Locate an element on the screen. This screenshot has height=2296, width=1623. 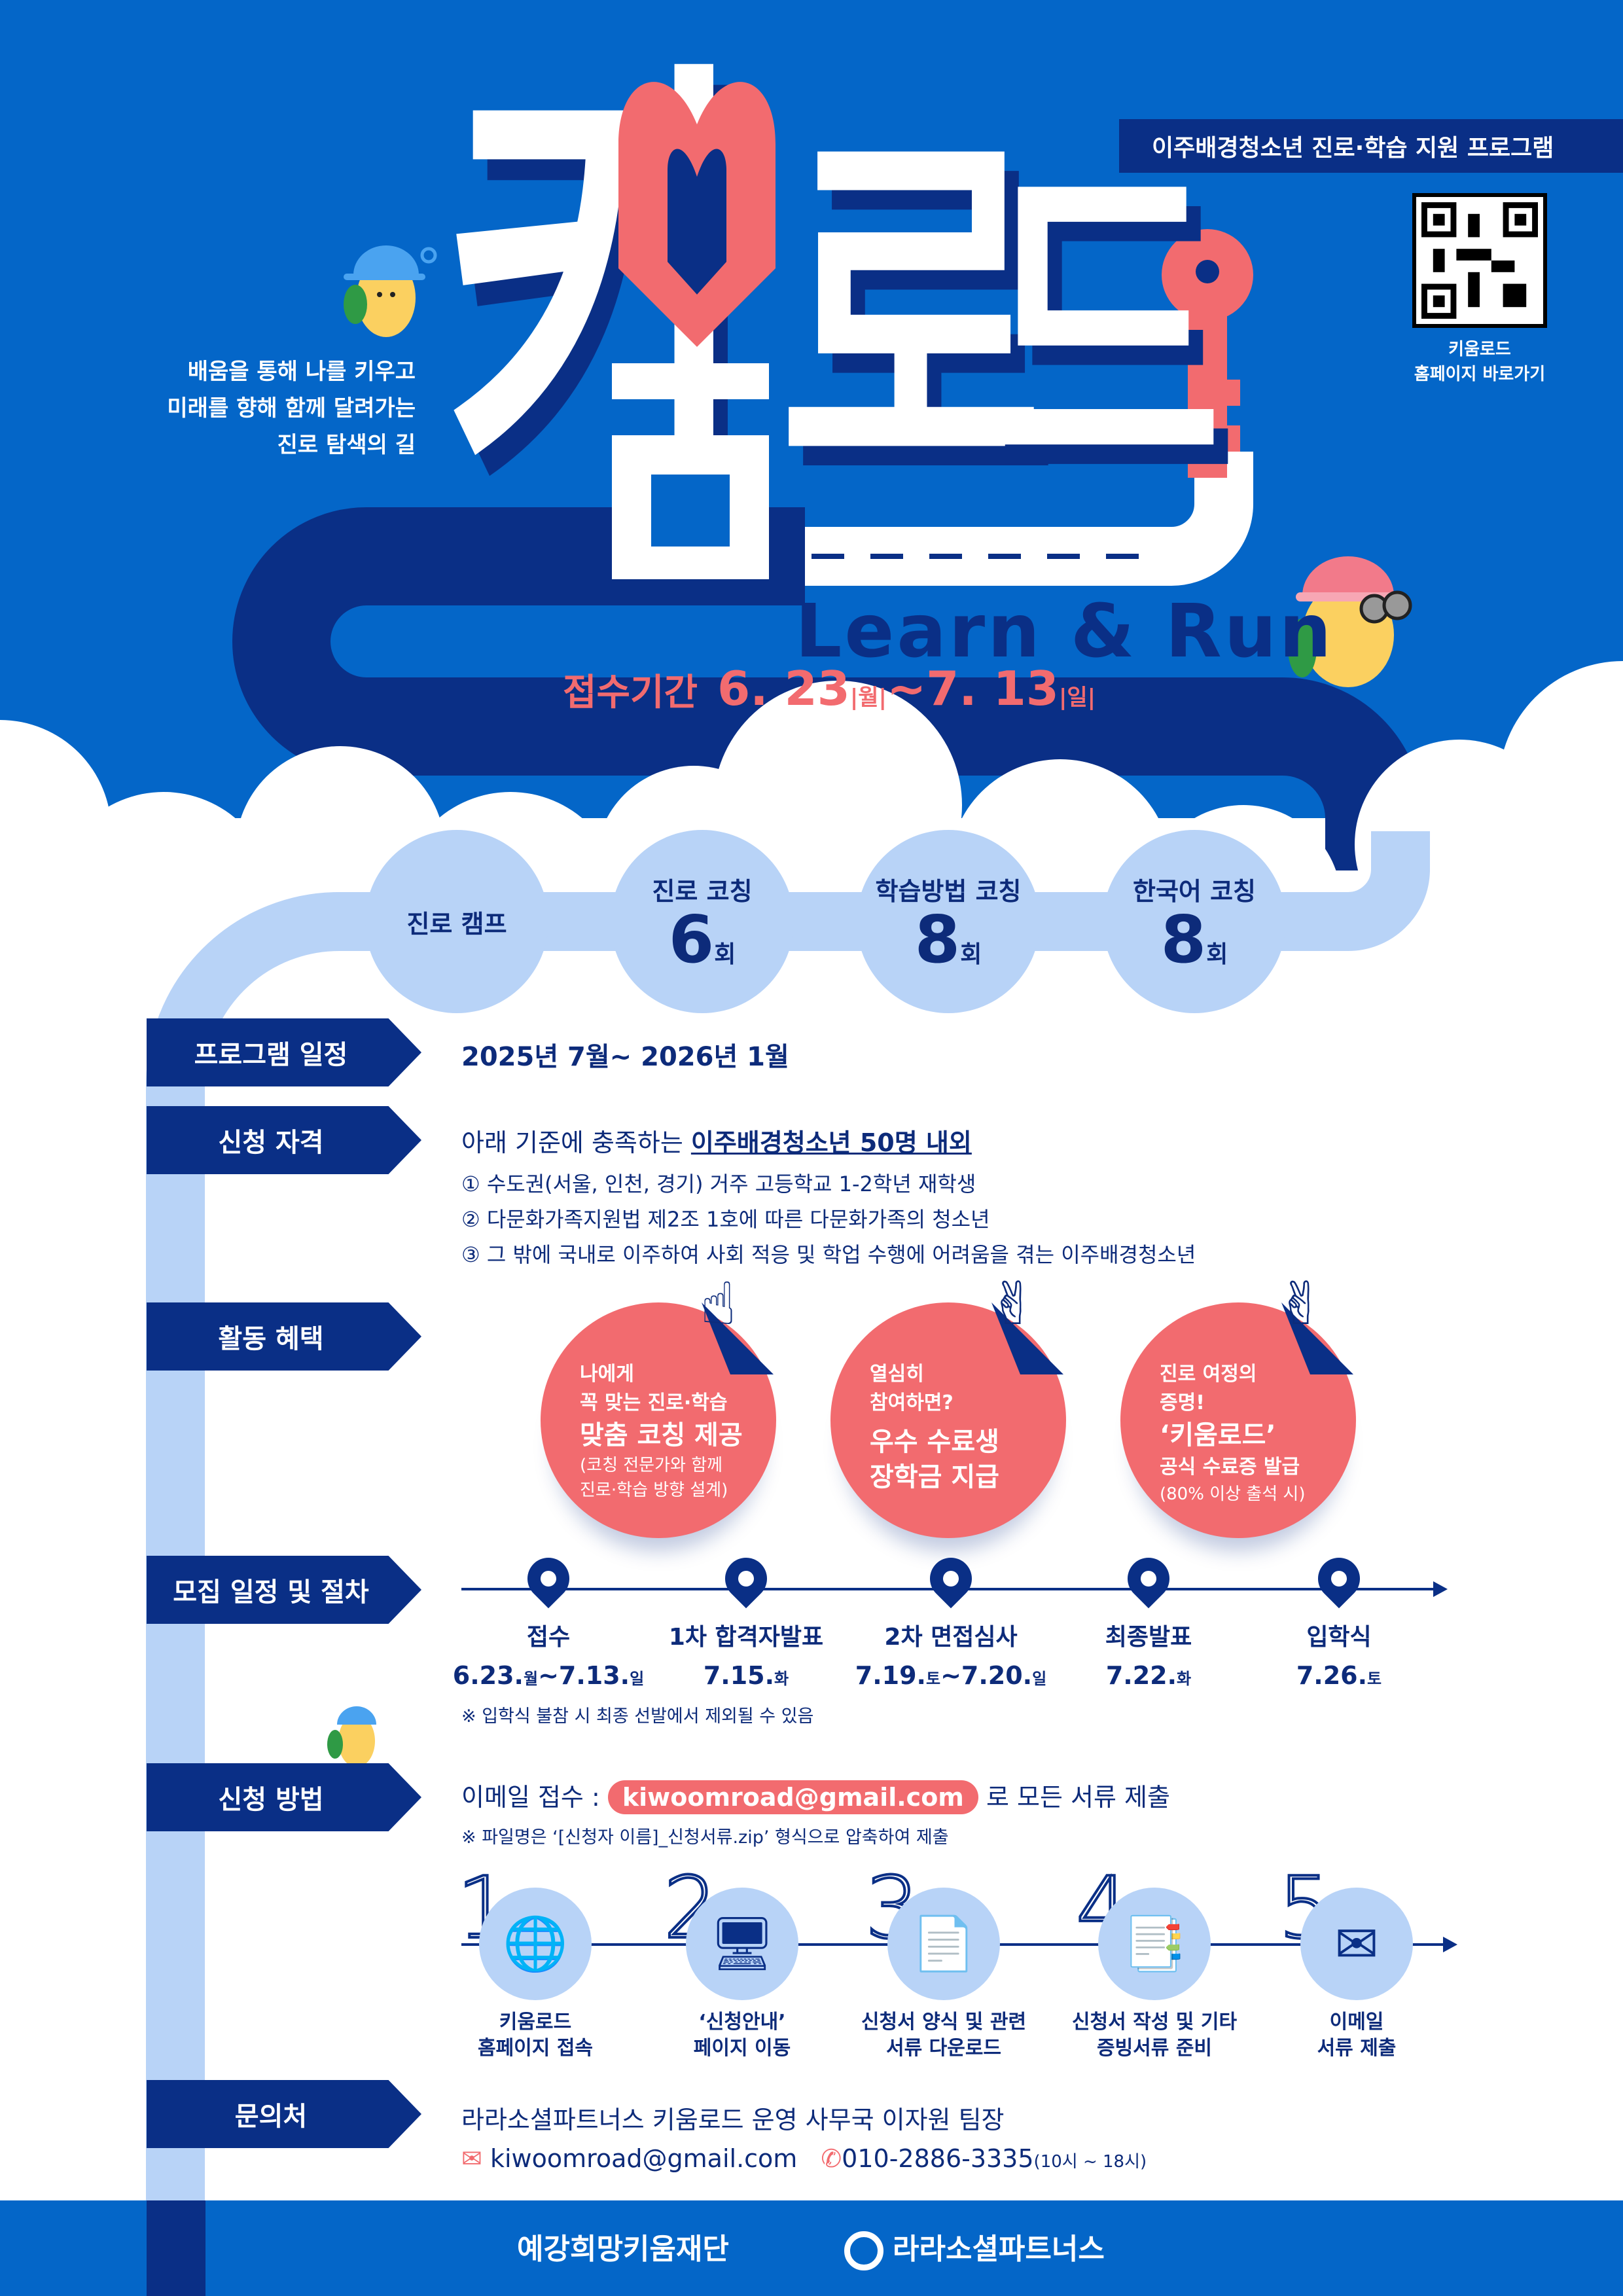
program-title: 진로 코칭 is located at coordinates (703, 891).